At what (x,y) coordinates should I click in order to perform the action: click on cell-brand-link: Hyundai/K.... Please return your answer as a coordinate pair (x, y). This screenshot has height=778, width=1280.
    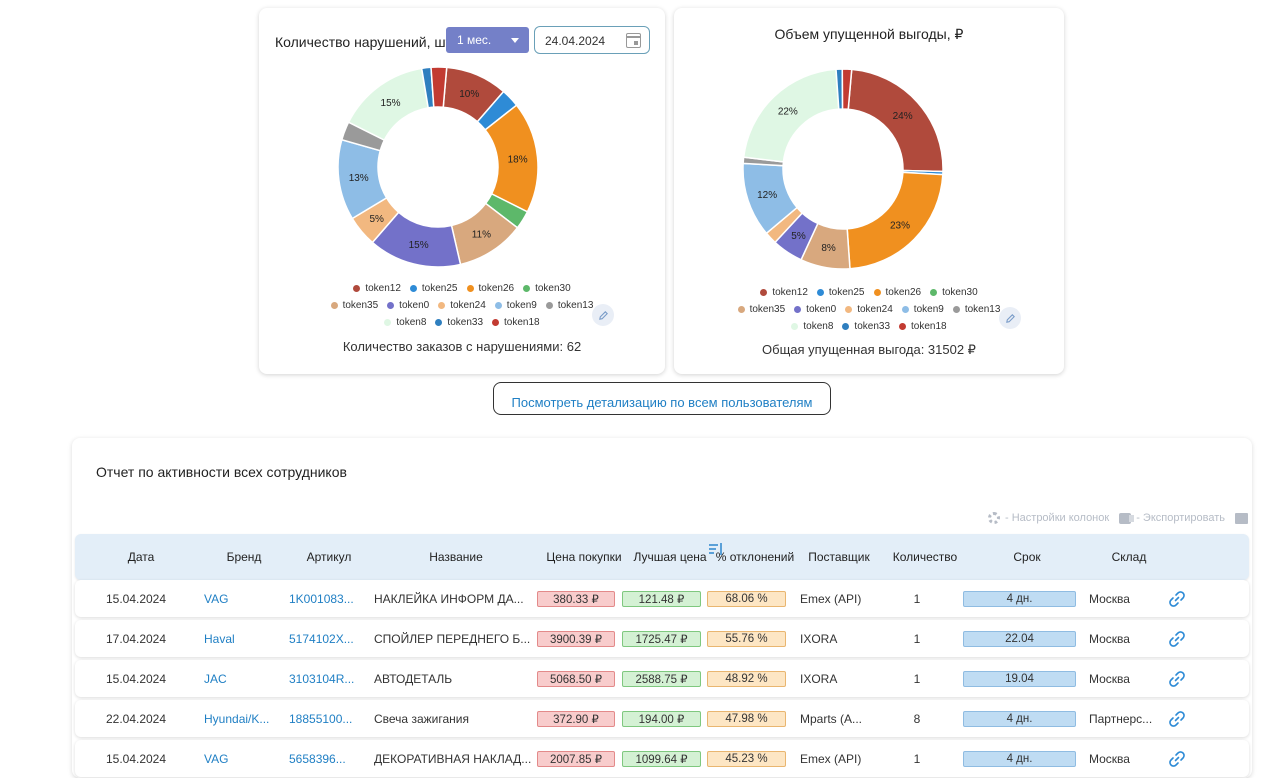
    Looking at the image, I should click on (237, 718).